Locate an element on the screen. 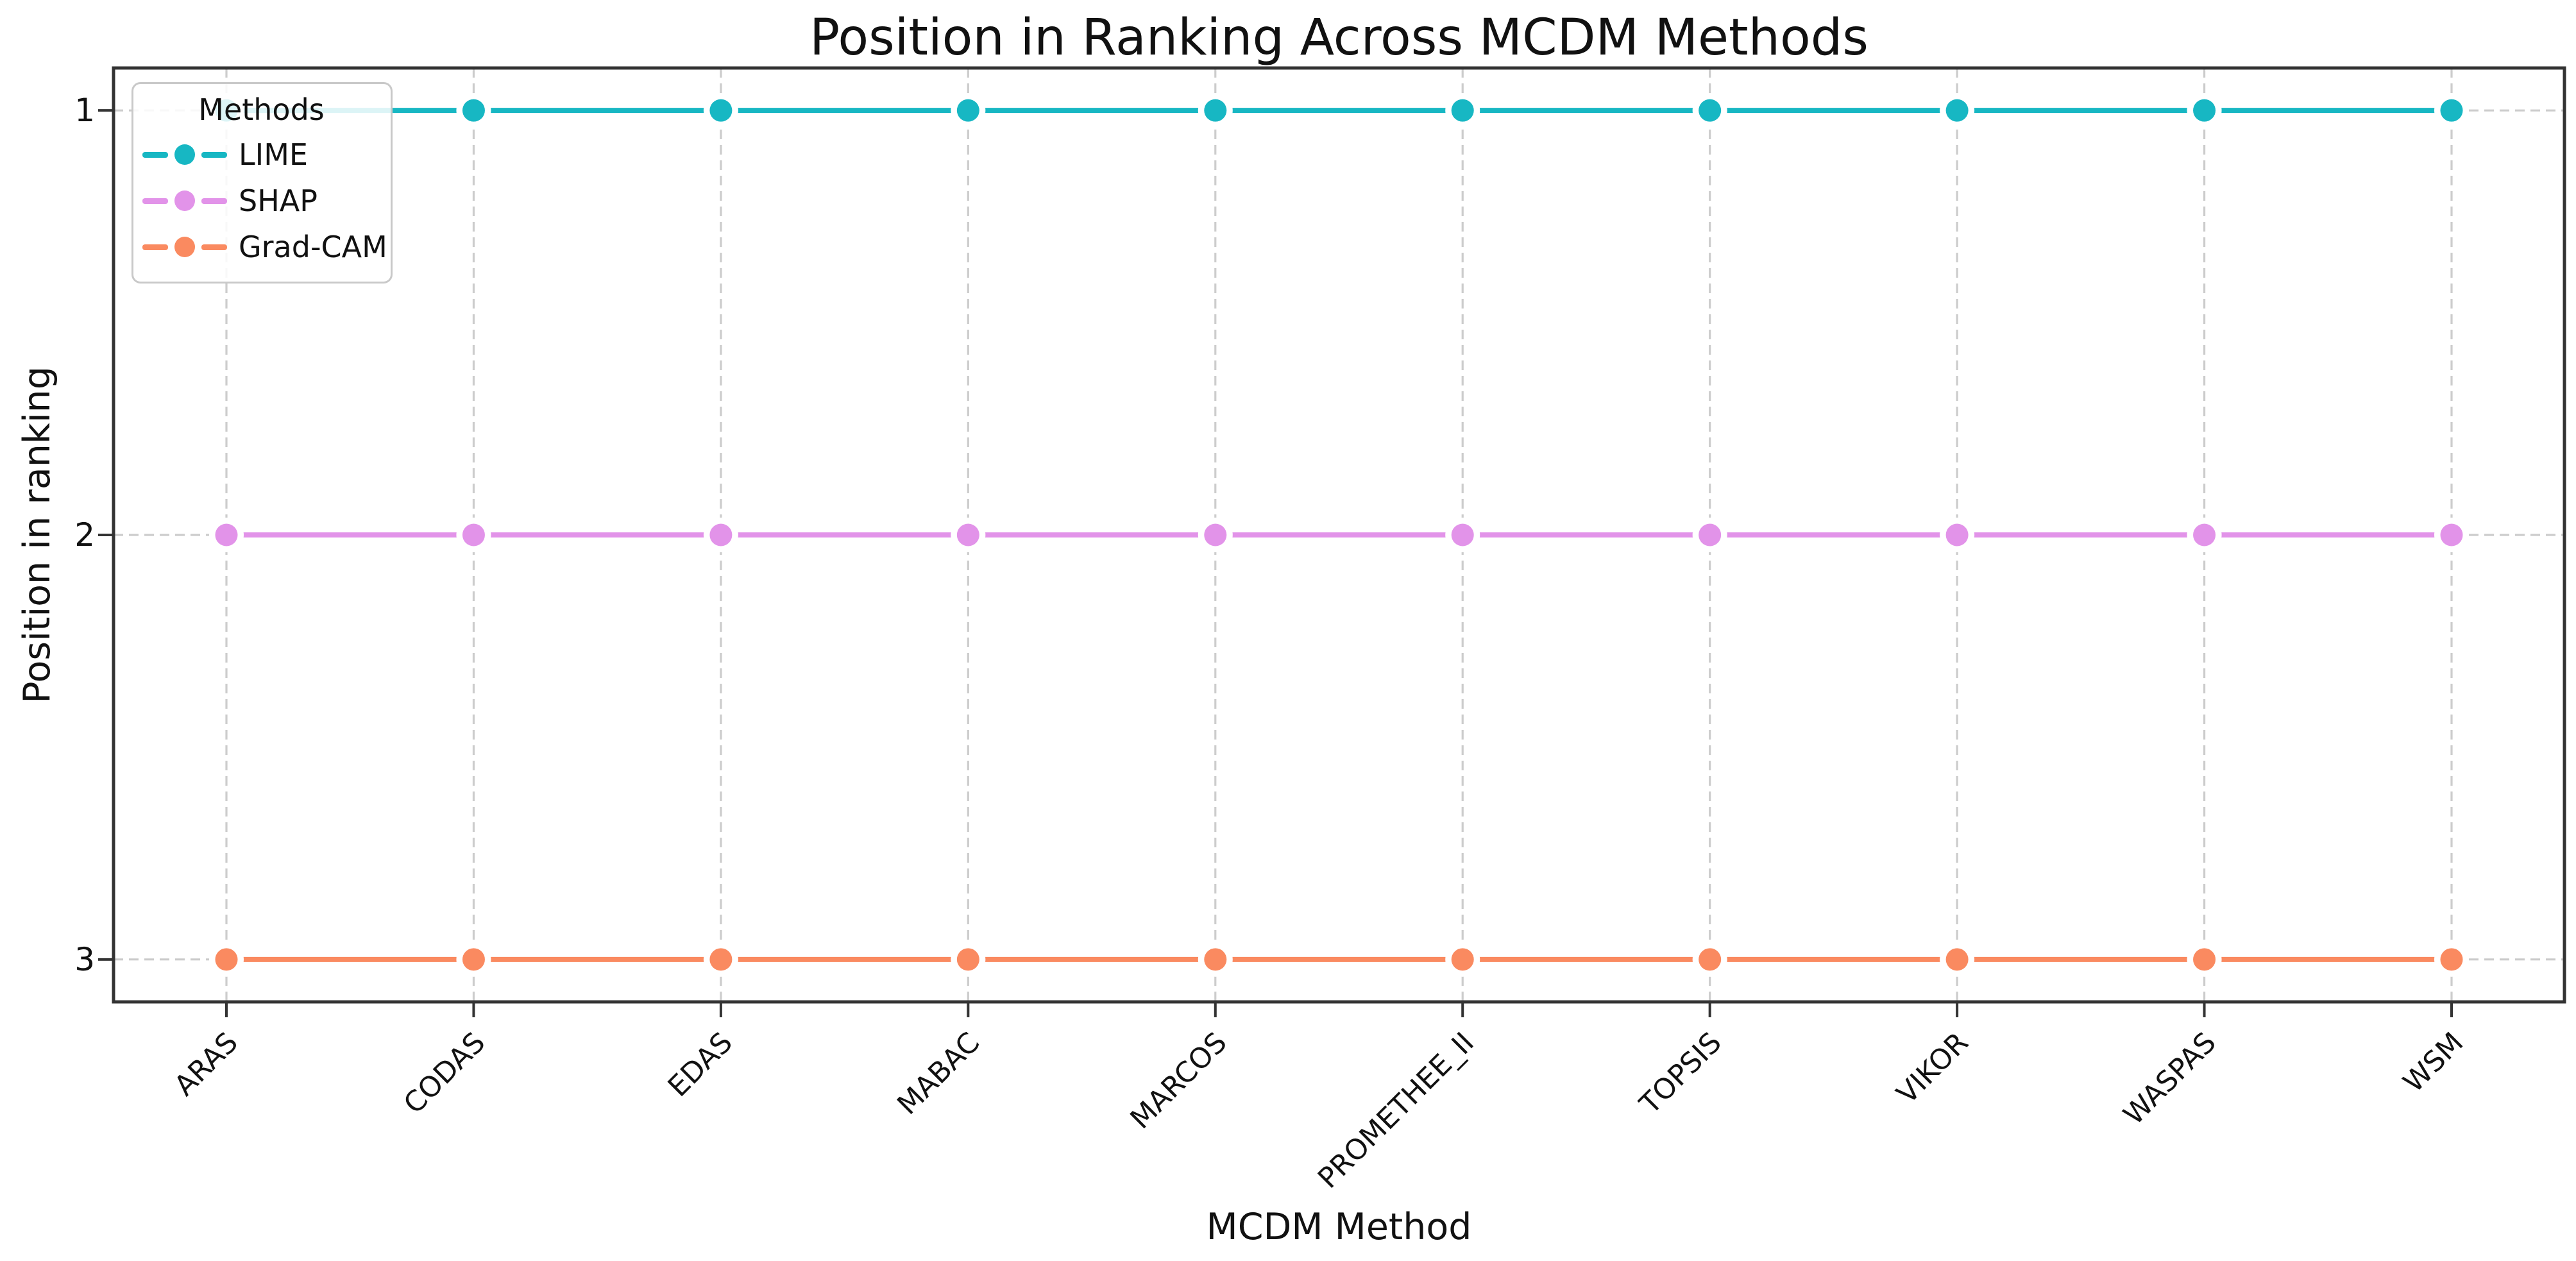 The image size is (2576, 1261). legend-items: LIME SHAP Grad-CAM is located at coordinates (264, 200).